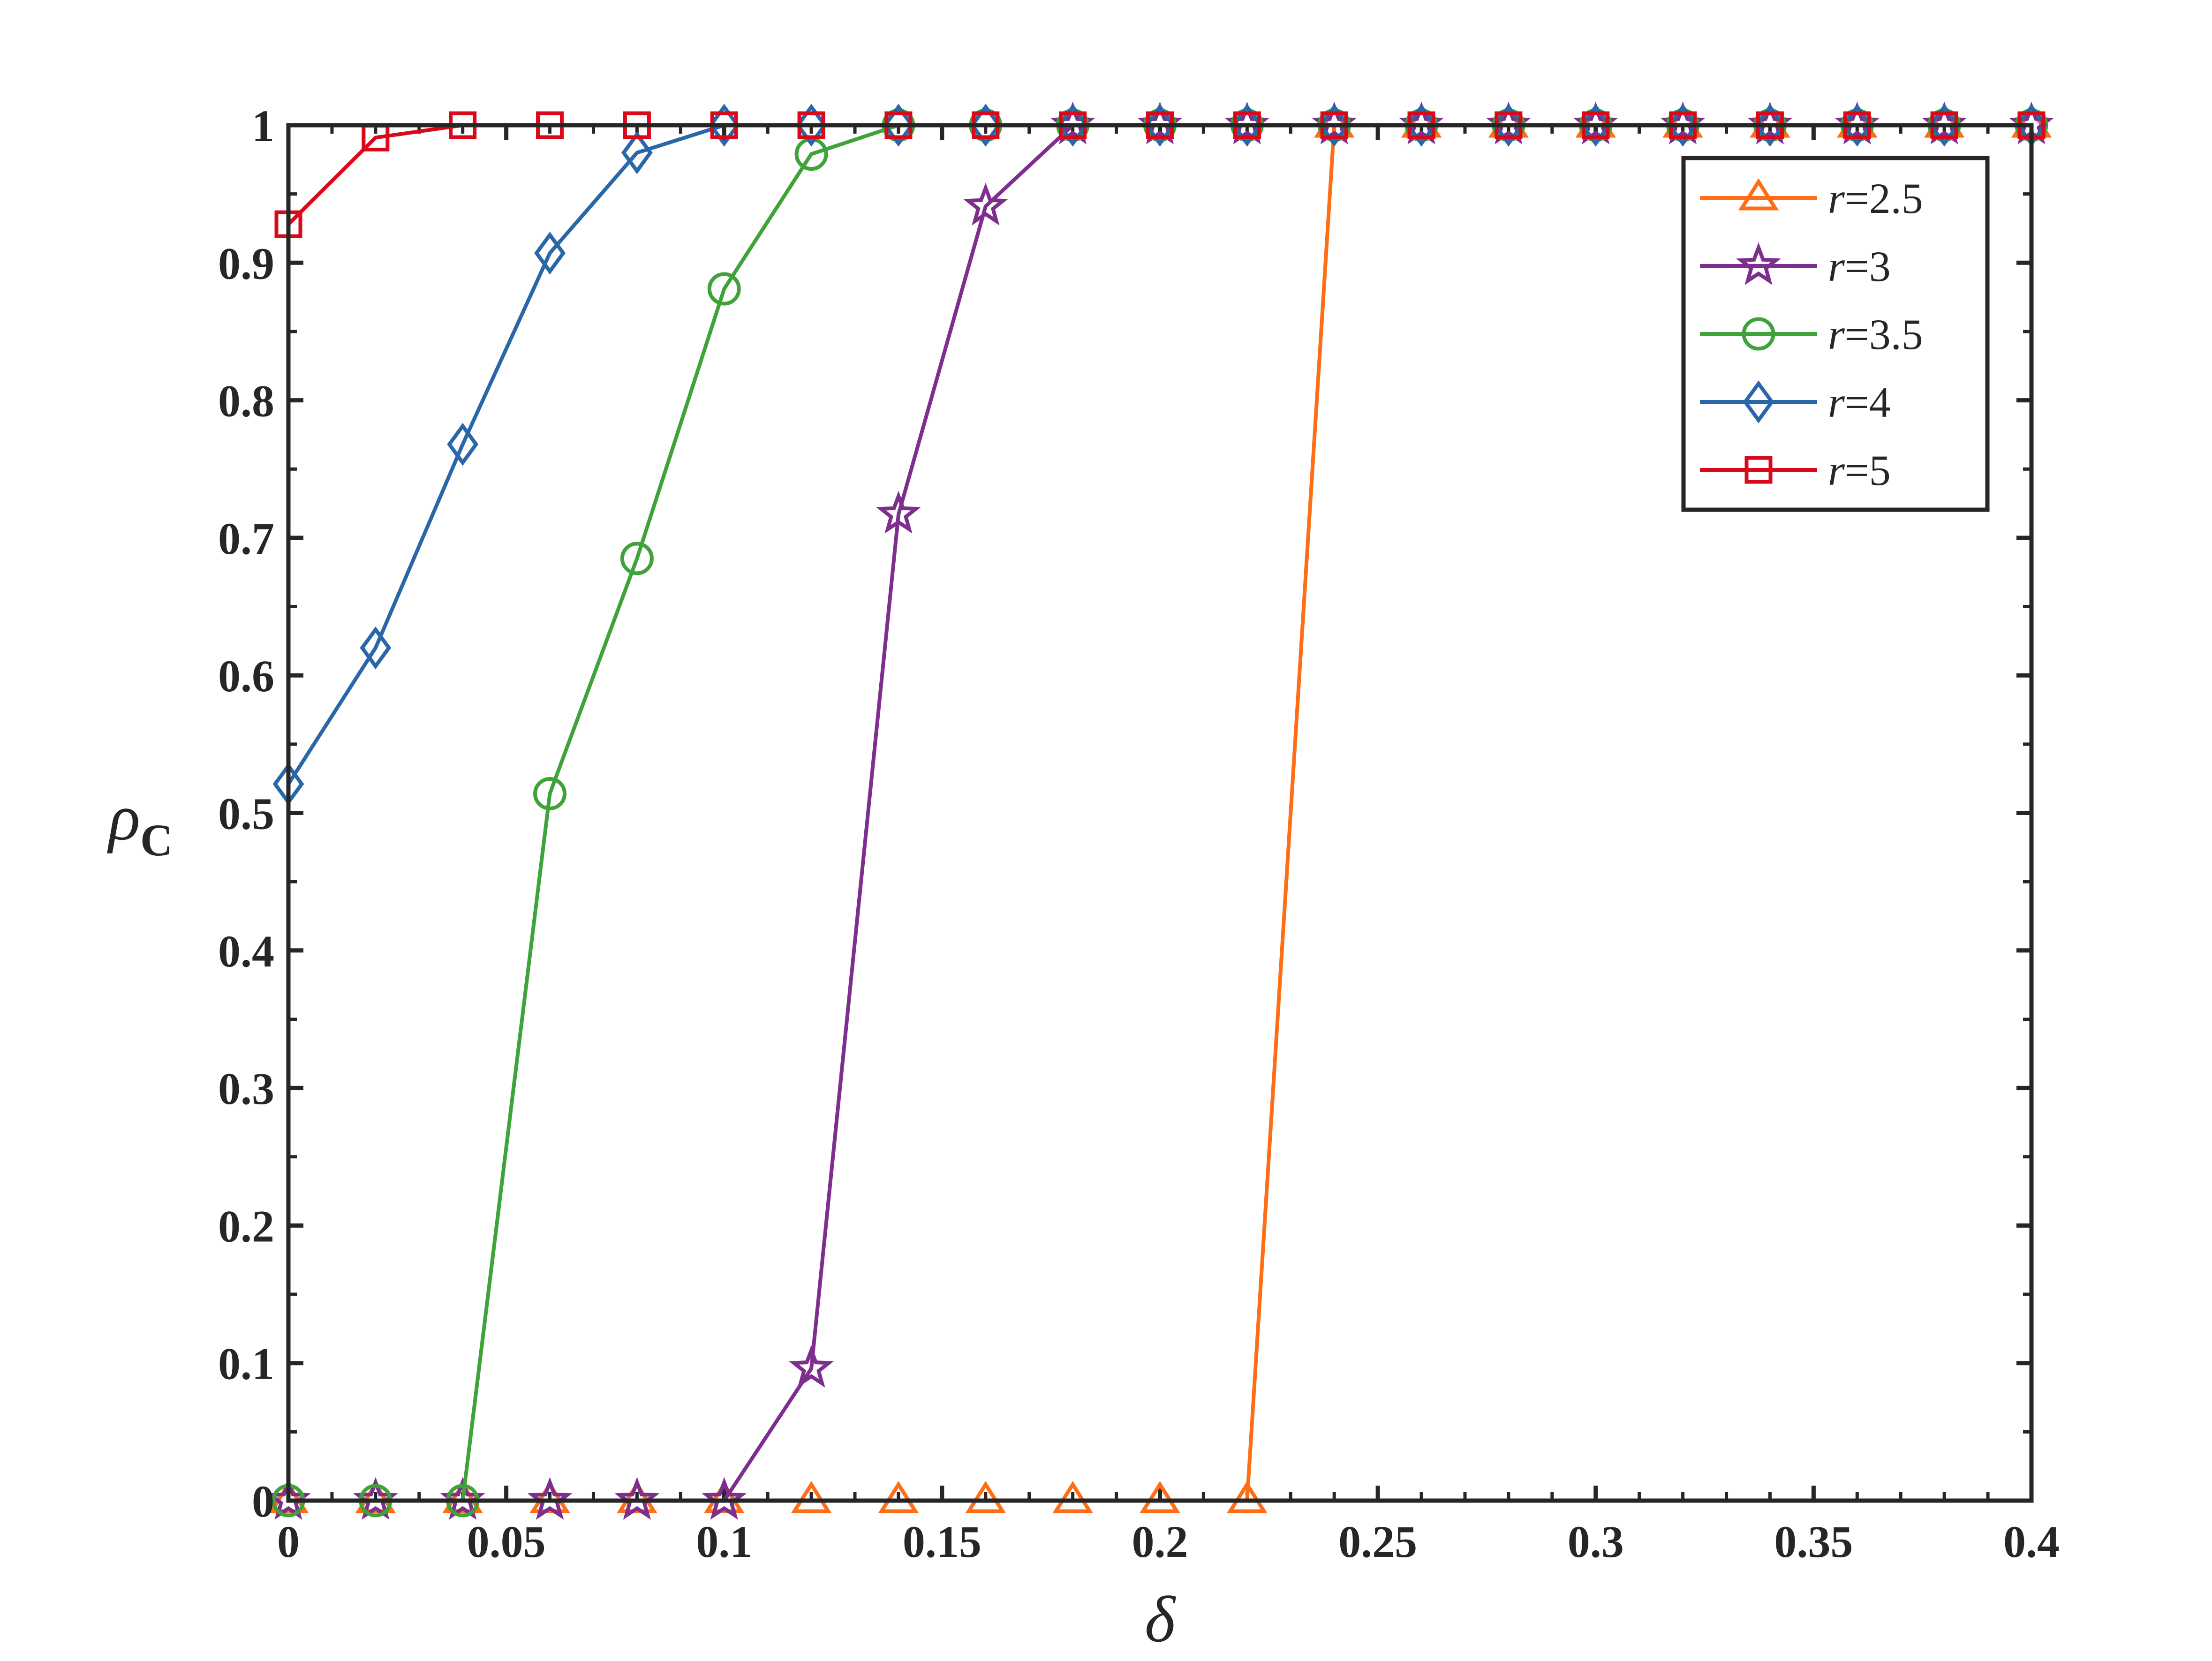 The height and width of the screenshot is (1661, 2212). Describe the element at coordinates (1796, 470) in the screenshot. I see `legend-item: r=5` at that location.